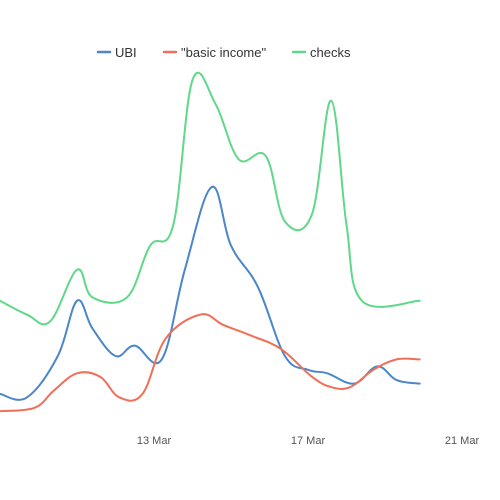 This screenshot has width=500, height=500. I want to click on legend-item-checks: checks, so click(321, 52).